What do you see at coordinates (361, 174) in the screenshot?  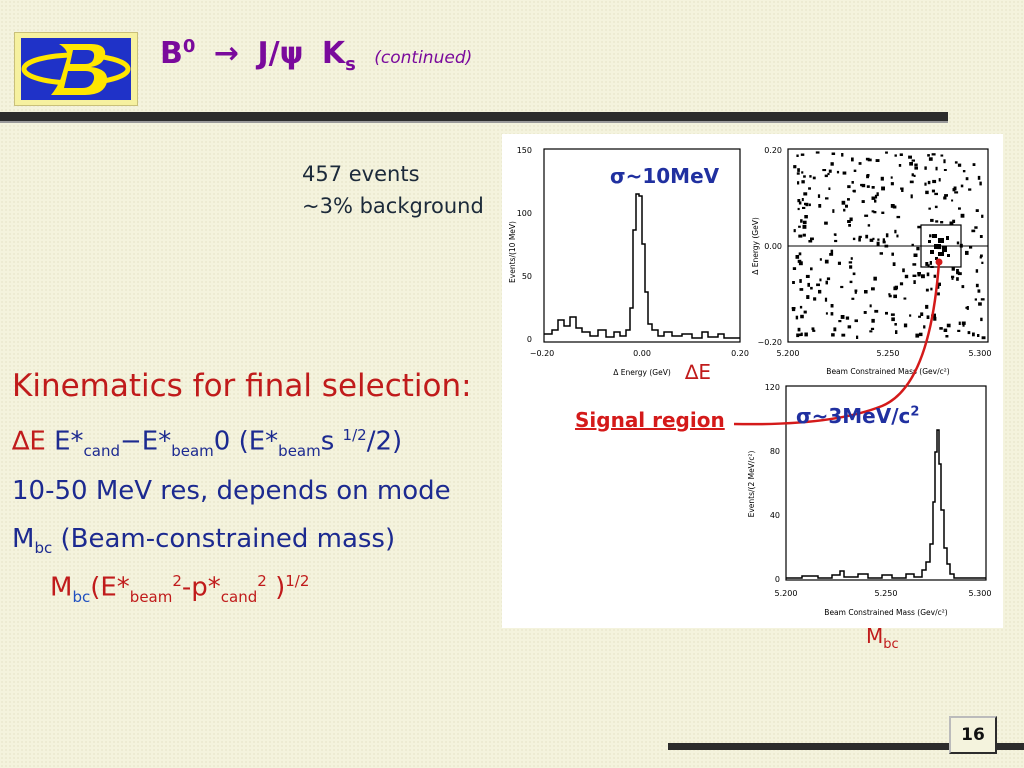 I see `events-count-note: 457 events` at bounding box center [361, 174].